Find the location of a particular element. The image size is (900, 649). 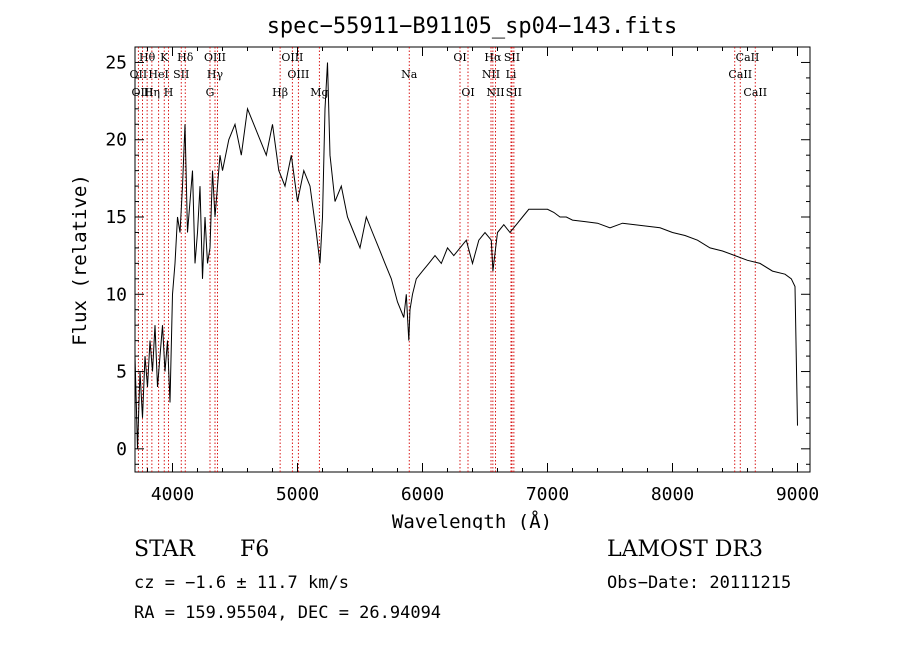

y-tick-label: 10 is located at coordinates (116, 294).